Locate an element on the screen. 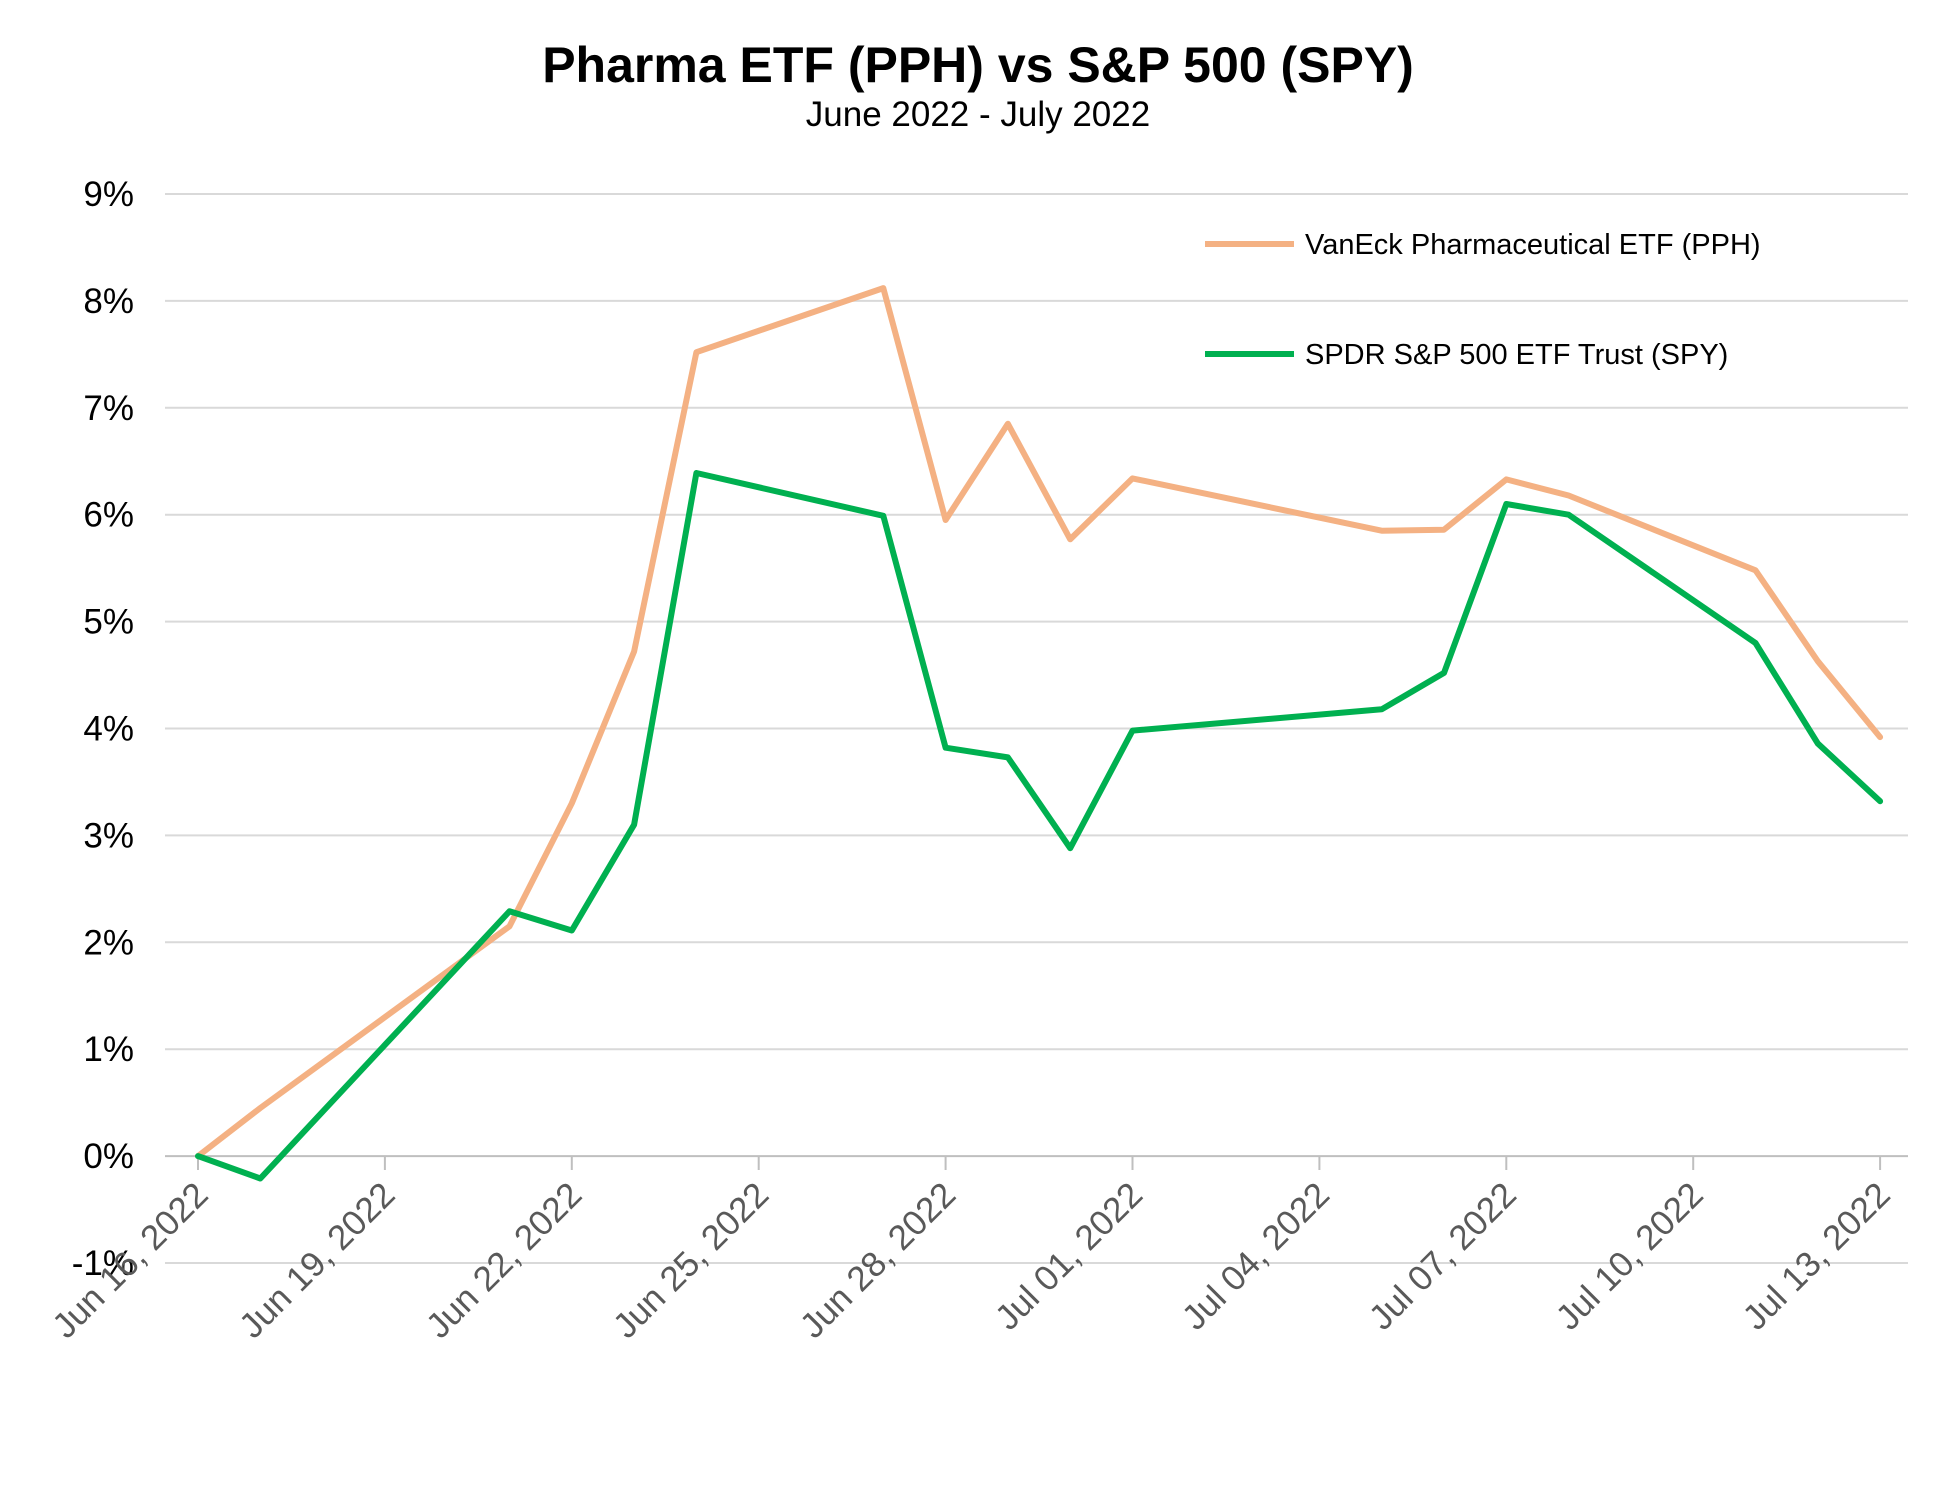  x-tick-label: Jul 10, 2022 is located at coordinates (1629, 1256).